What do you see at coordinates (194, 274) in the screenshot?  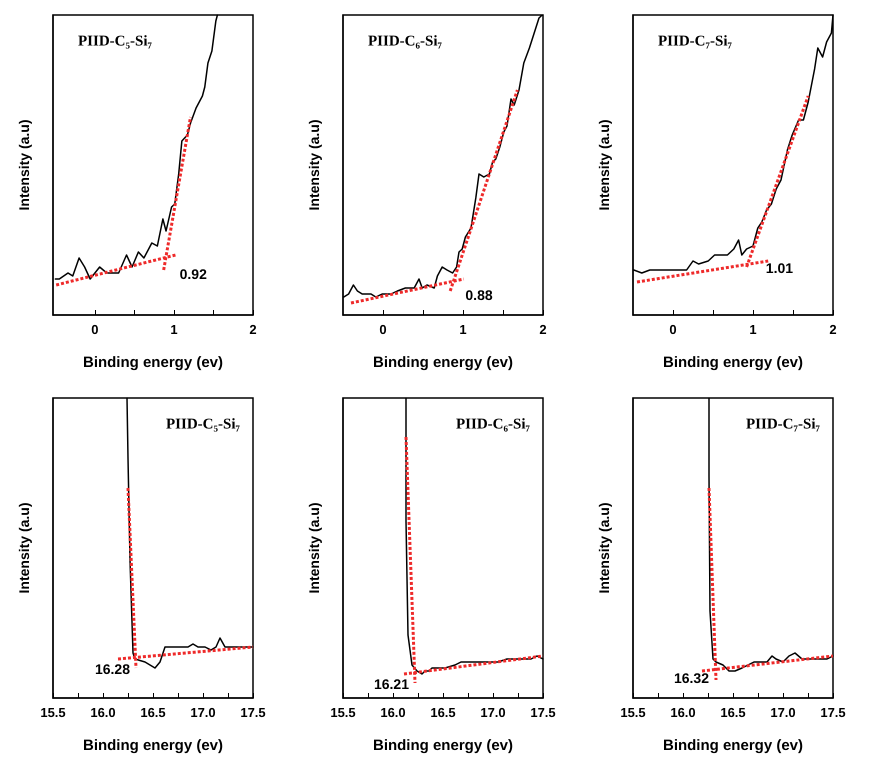 I see `annotation: 0.92` at bounding box center [194, 274].